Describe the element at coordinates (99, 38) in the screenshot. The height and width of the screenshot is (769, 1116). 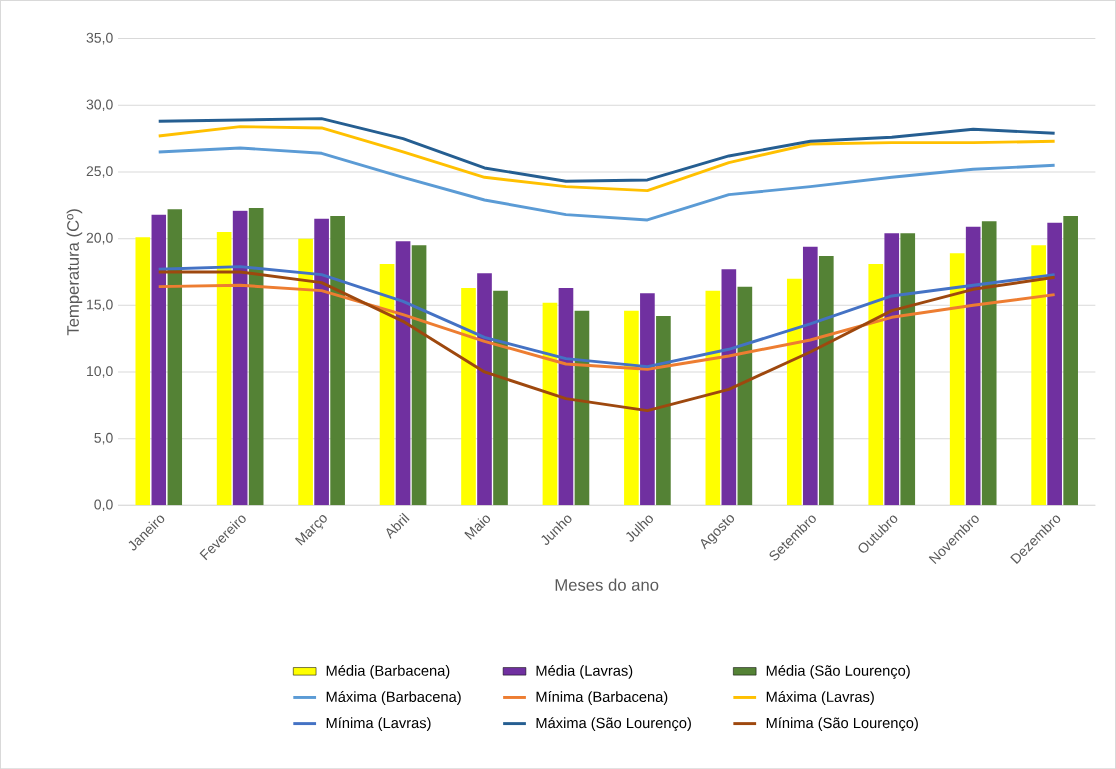
I see `y-tick-label: 35,0` at that location.